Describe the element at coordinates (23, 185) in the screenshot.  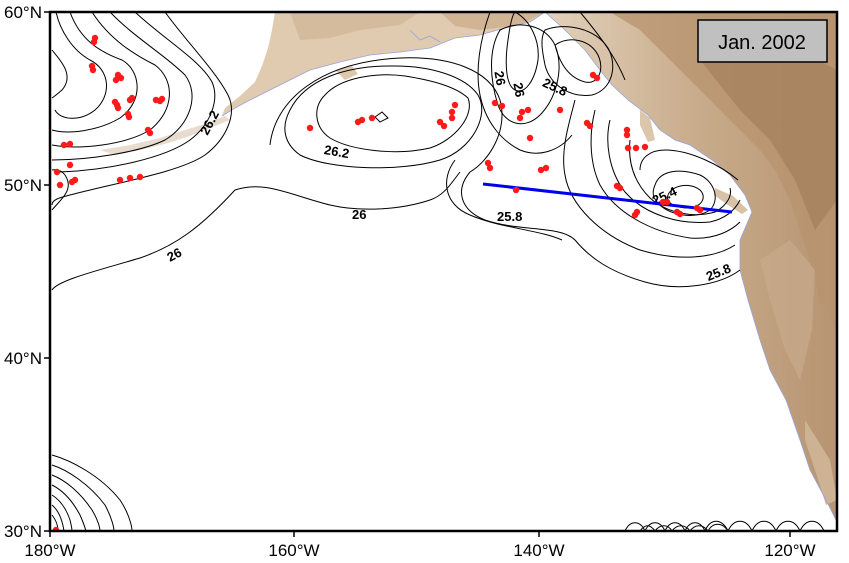
I see `lat-tick-label: 50°N` at that location.